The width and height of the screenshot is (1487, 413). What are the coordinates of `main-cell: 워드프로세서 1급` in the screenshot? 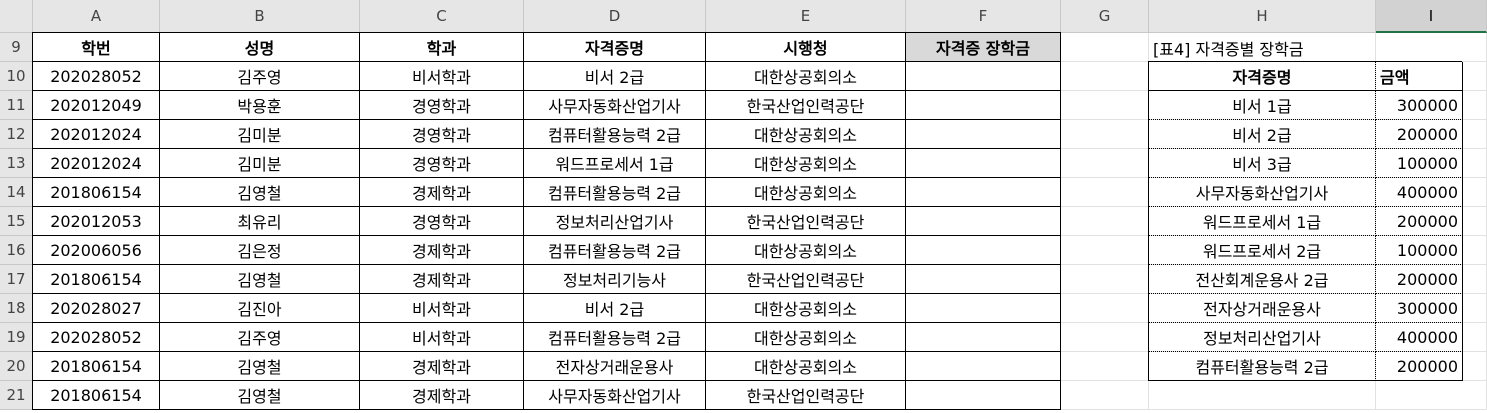 It's located at (615, 163).